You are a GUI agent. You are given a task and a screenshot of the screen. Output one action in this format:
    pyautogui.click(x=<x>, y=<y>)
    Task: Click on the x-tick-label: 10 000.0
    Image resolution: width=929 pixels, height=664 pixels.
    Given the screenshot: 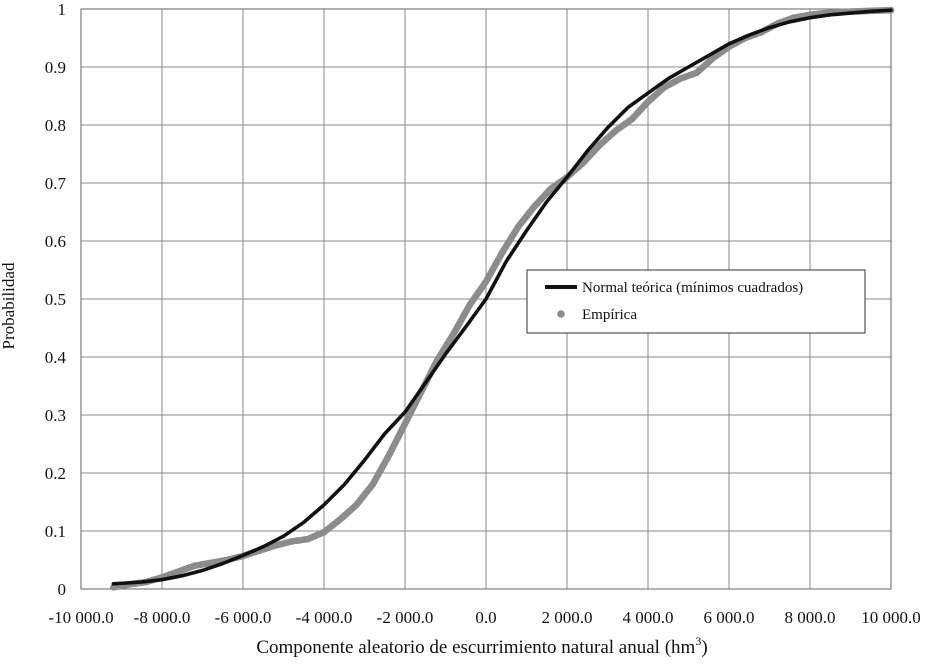 What is the action you would take?
    pyautogui.click(x=891, y=617)
    